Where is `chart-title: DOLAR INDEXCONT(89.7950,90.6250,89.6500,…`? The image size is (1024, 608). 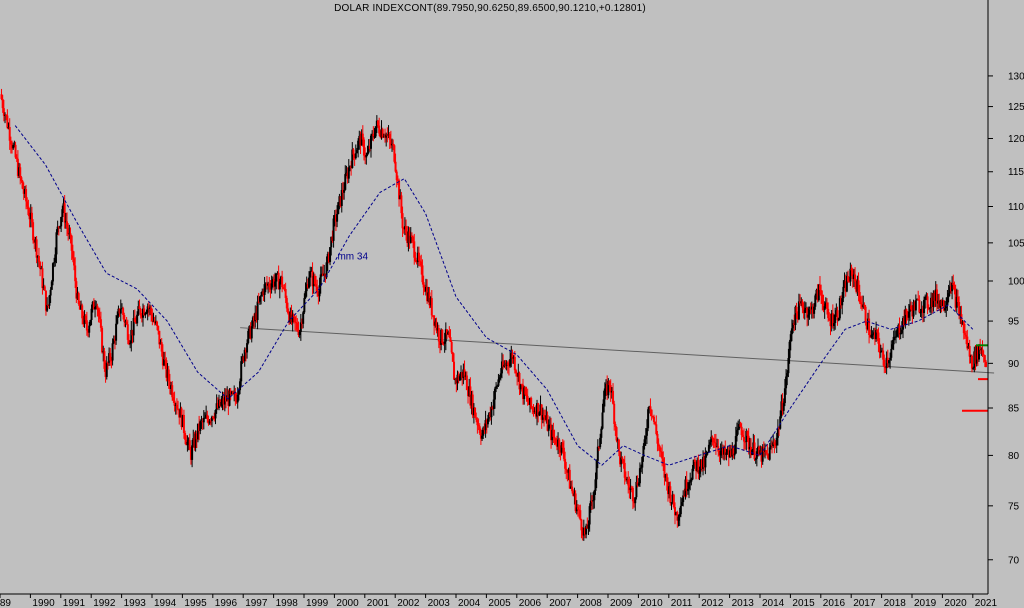
chart-title: DOLAR INDEXCONT(89.7950,90.6250,89.6500,… is located at coordinates (490, 8).